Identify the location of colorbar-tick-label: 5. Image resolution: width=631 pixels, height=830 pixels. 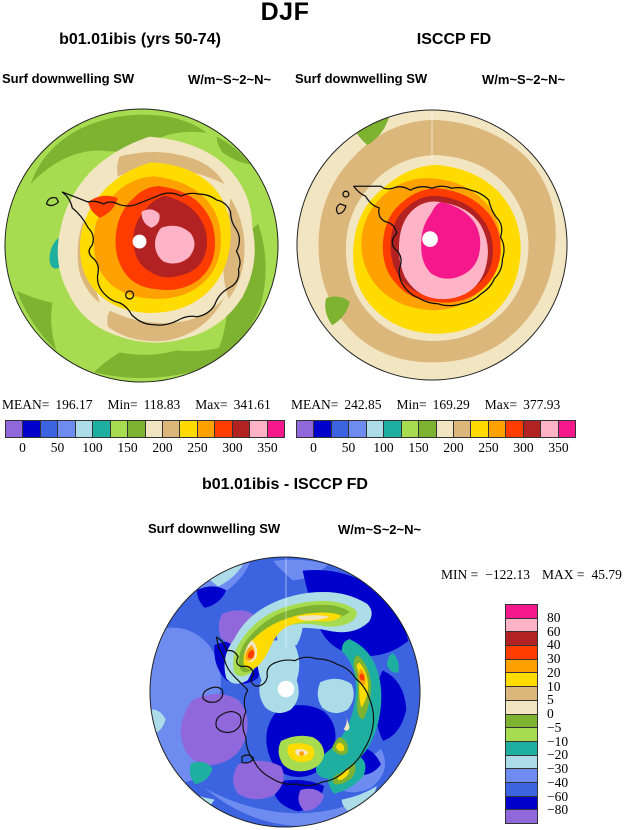
(550, 700).